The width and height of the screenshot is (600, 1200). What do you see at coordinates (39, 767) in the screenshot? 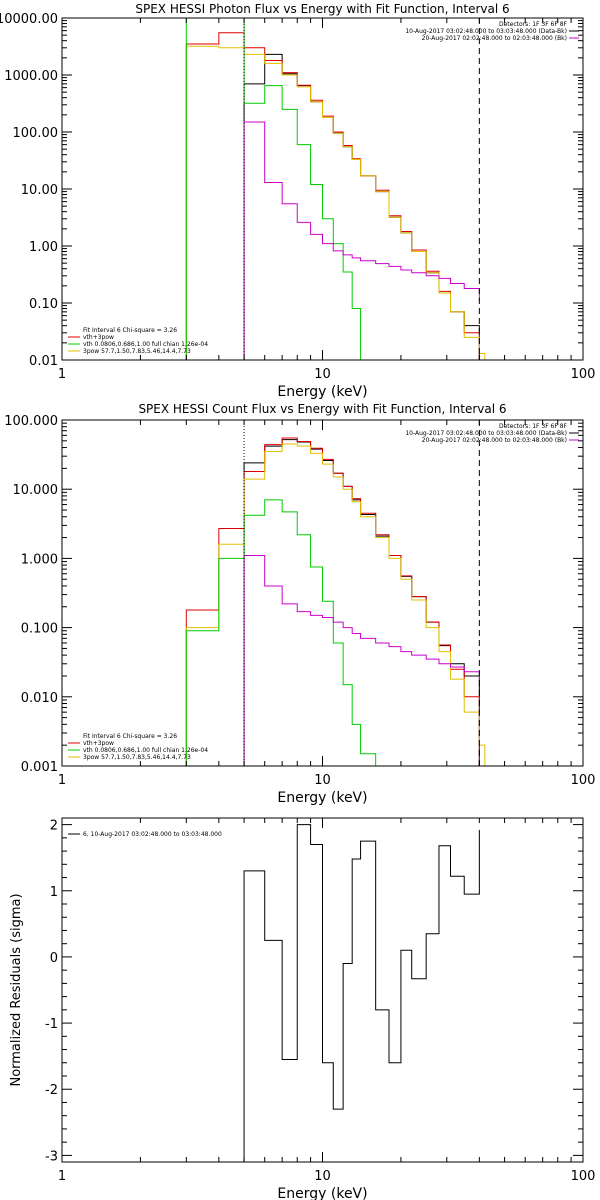
I see `y-tick-label: 0.001` at bounding box center [39, 767].